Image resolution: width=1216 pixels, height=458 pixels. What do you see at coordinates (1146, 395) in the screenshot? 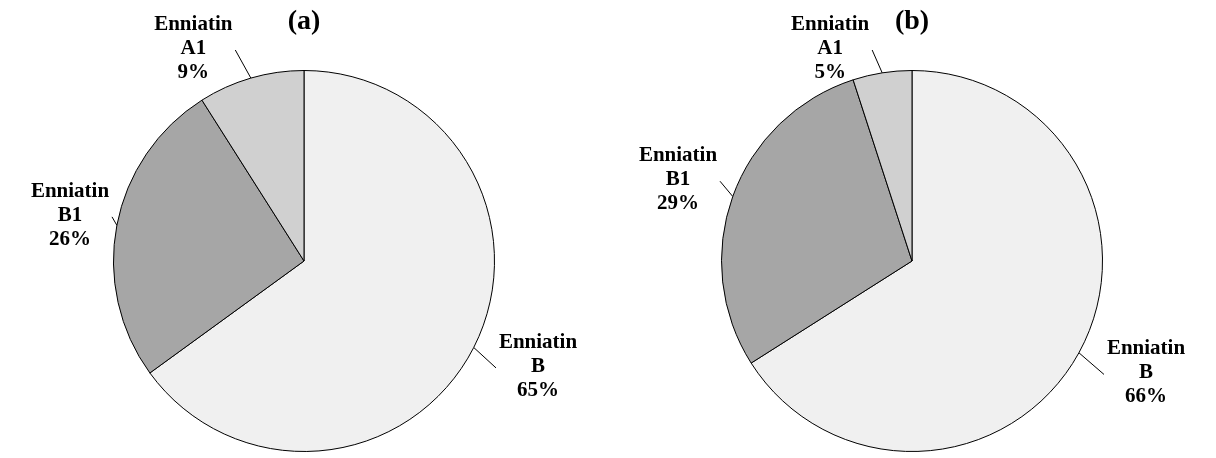
I see `data-label: 66%` at bounding box center [1146, 395].